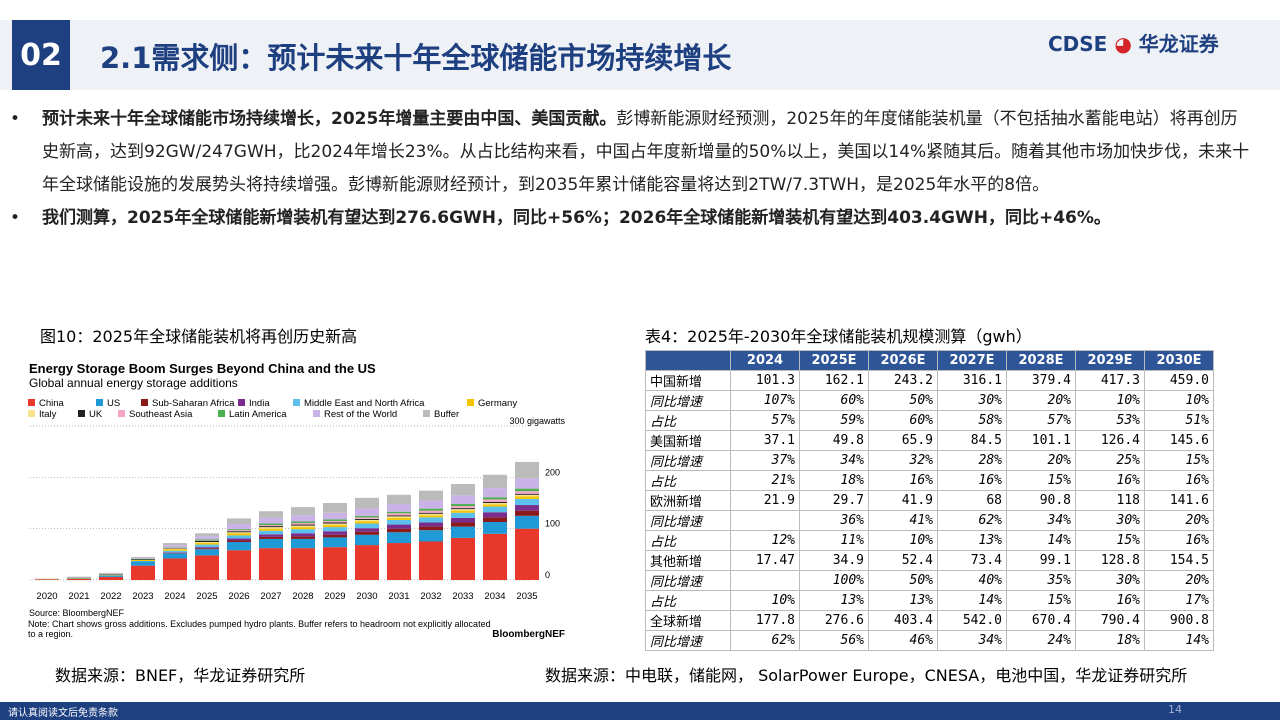 The width and height of the screenshot is (1280, 720). I want to click on table-cell: 58%, so click(972, 420).